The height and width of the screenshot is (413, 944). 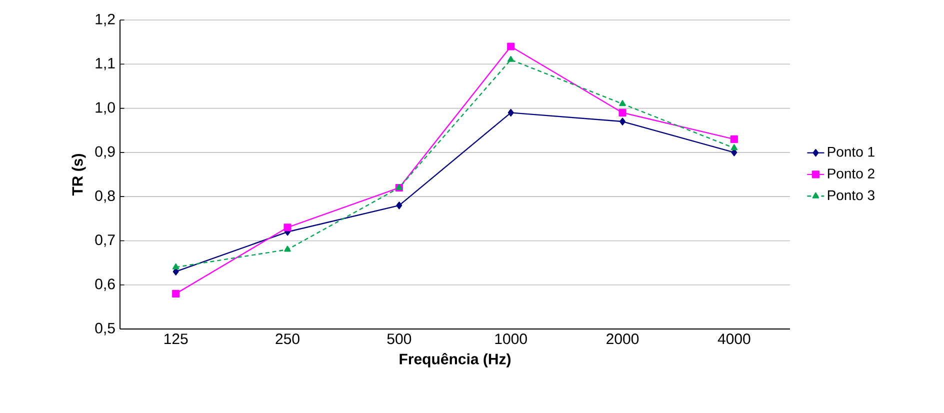 What do you see at coordinates (851, 152) in the screenshot?
I see `legend-label: Ponto 1` at bounding box center [851, 152].